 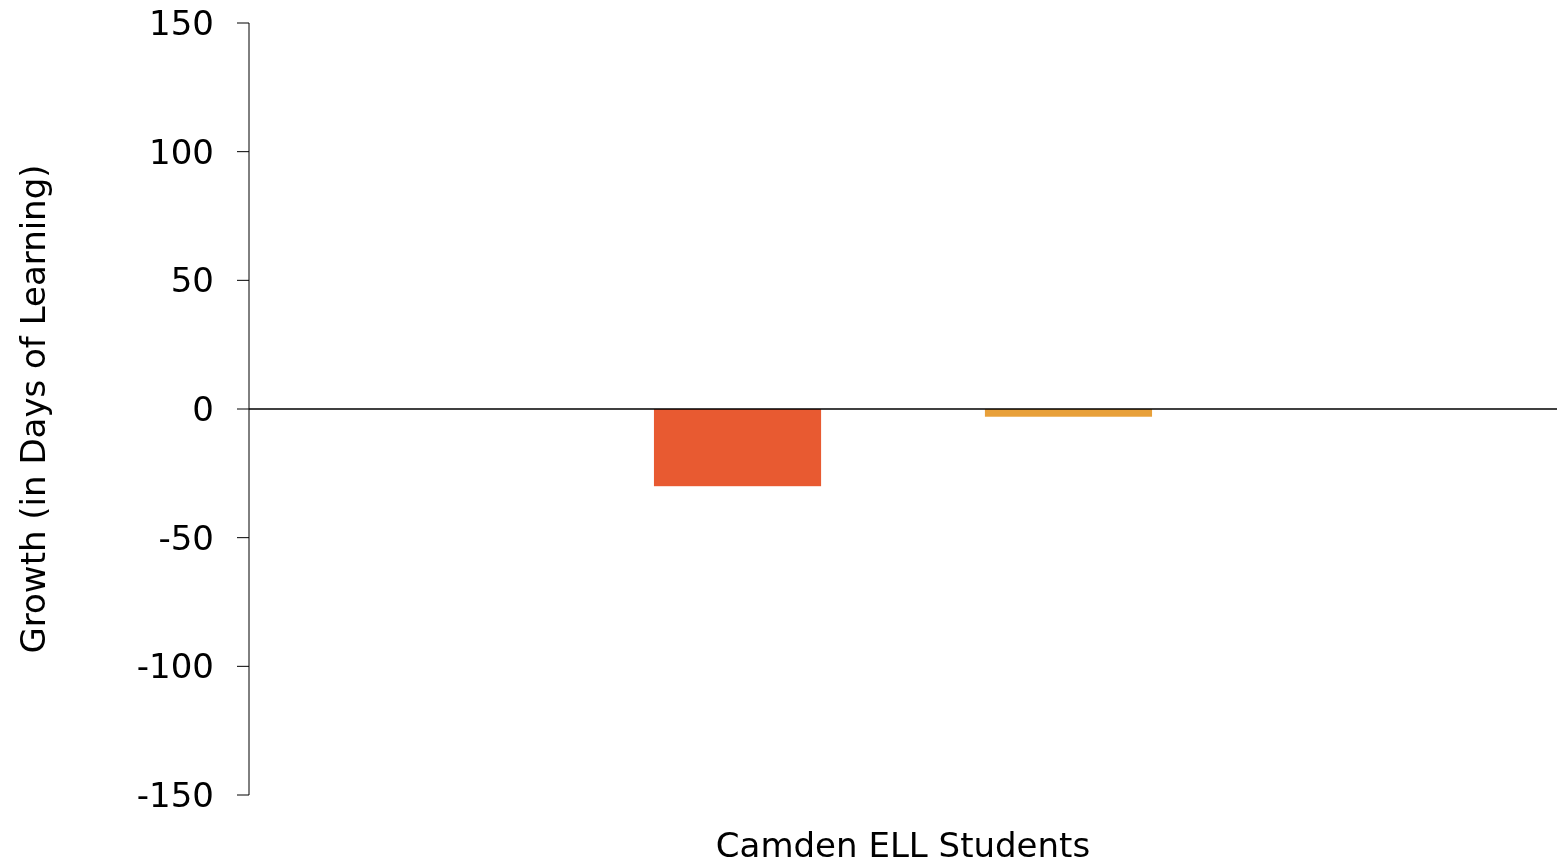 I want to click on y-tick-label: 100, so click(x=181, y=151).